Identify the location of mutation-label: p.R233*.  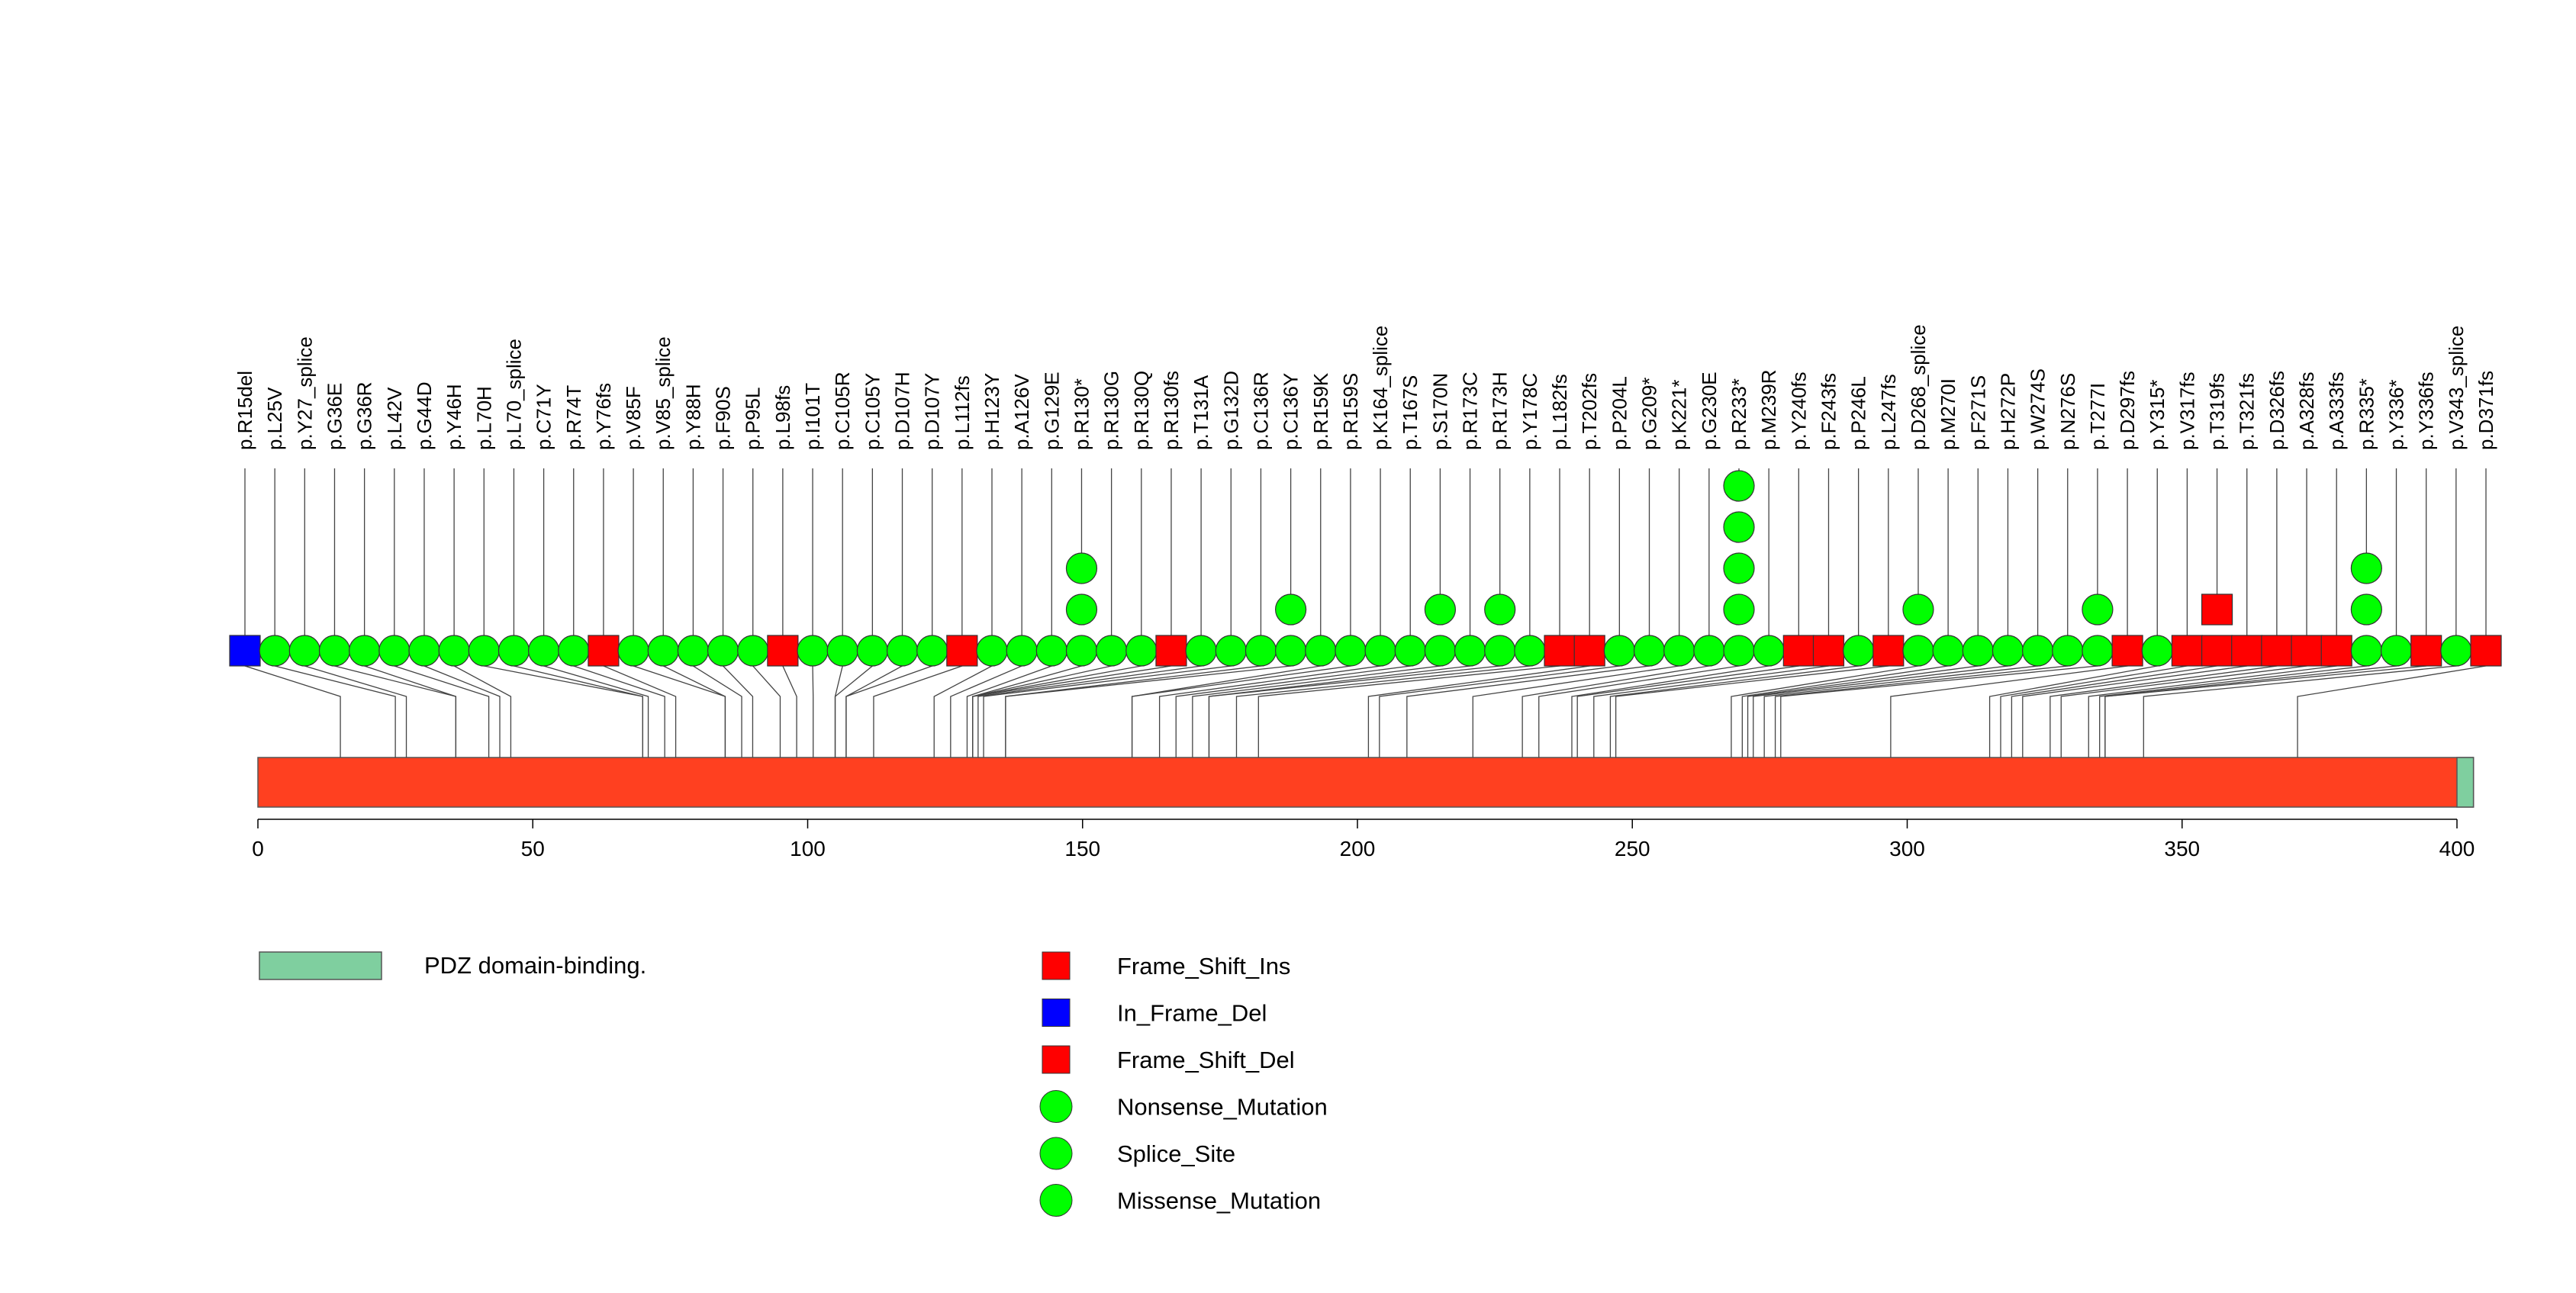
(1739, 414).